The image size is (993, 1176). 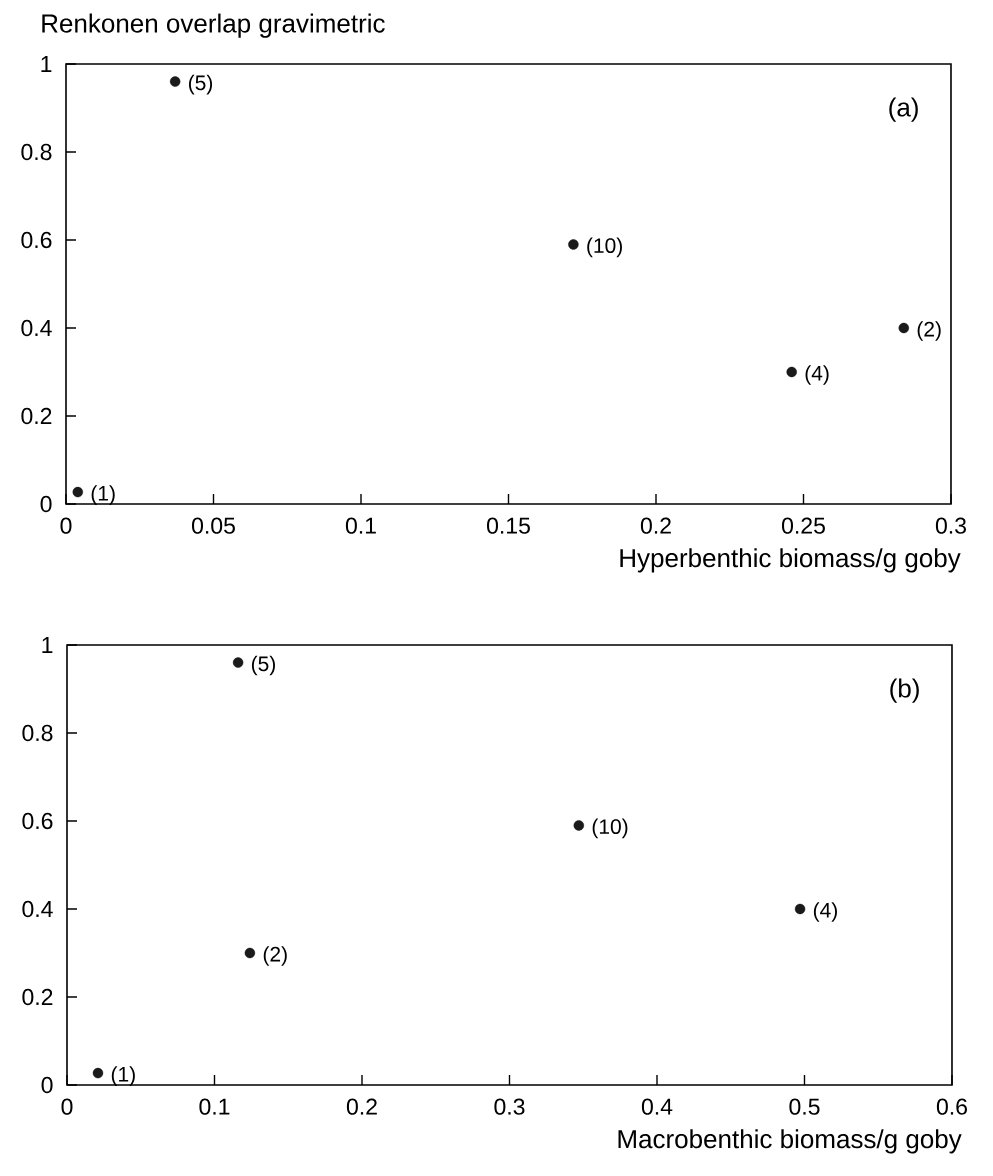 I want to click on annotation: (b), so click(x=904, y=690).